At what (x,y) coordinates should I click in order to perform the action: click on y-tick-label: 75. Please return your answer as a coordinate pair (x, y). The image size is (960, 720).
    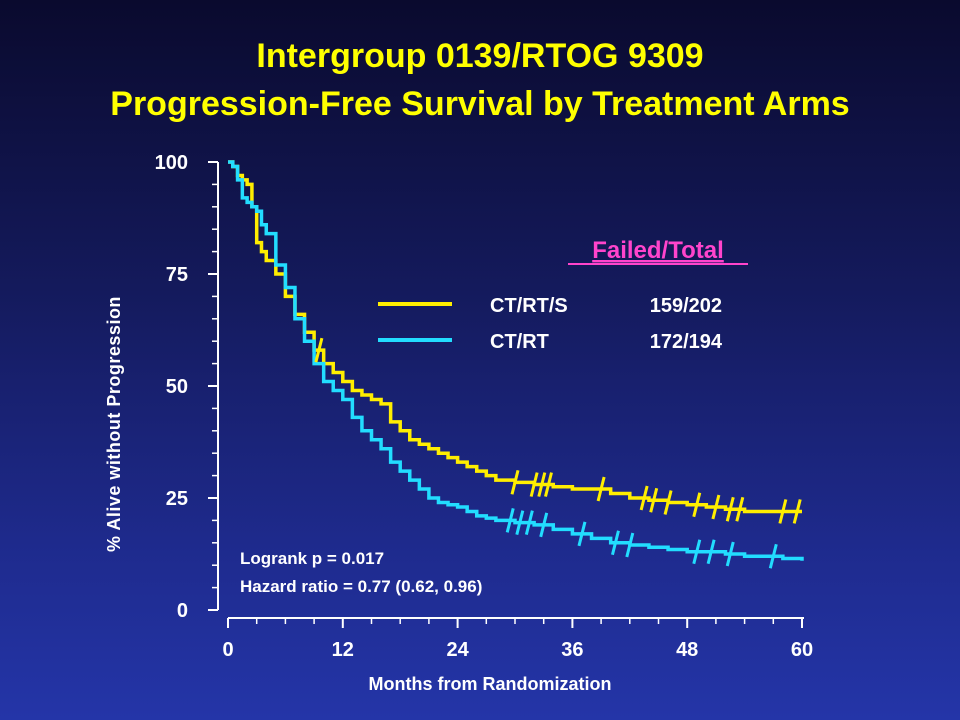
    Looking at the image, I should click on (177, 275).